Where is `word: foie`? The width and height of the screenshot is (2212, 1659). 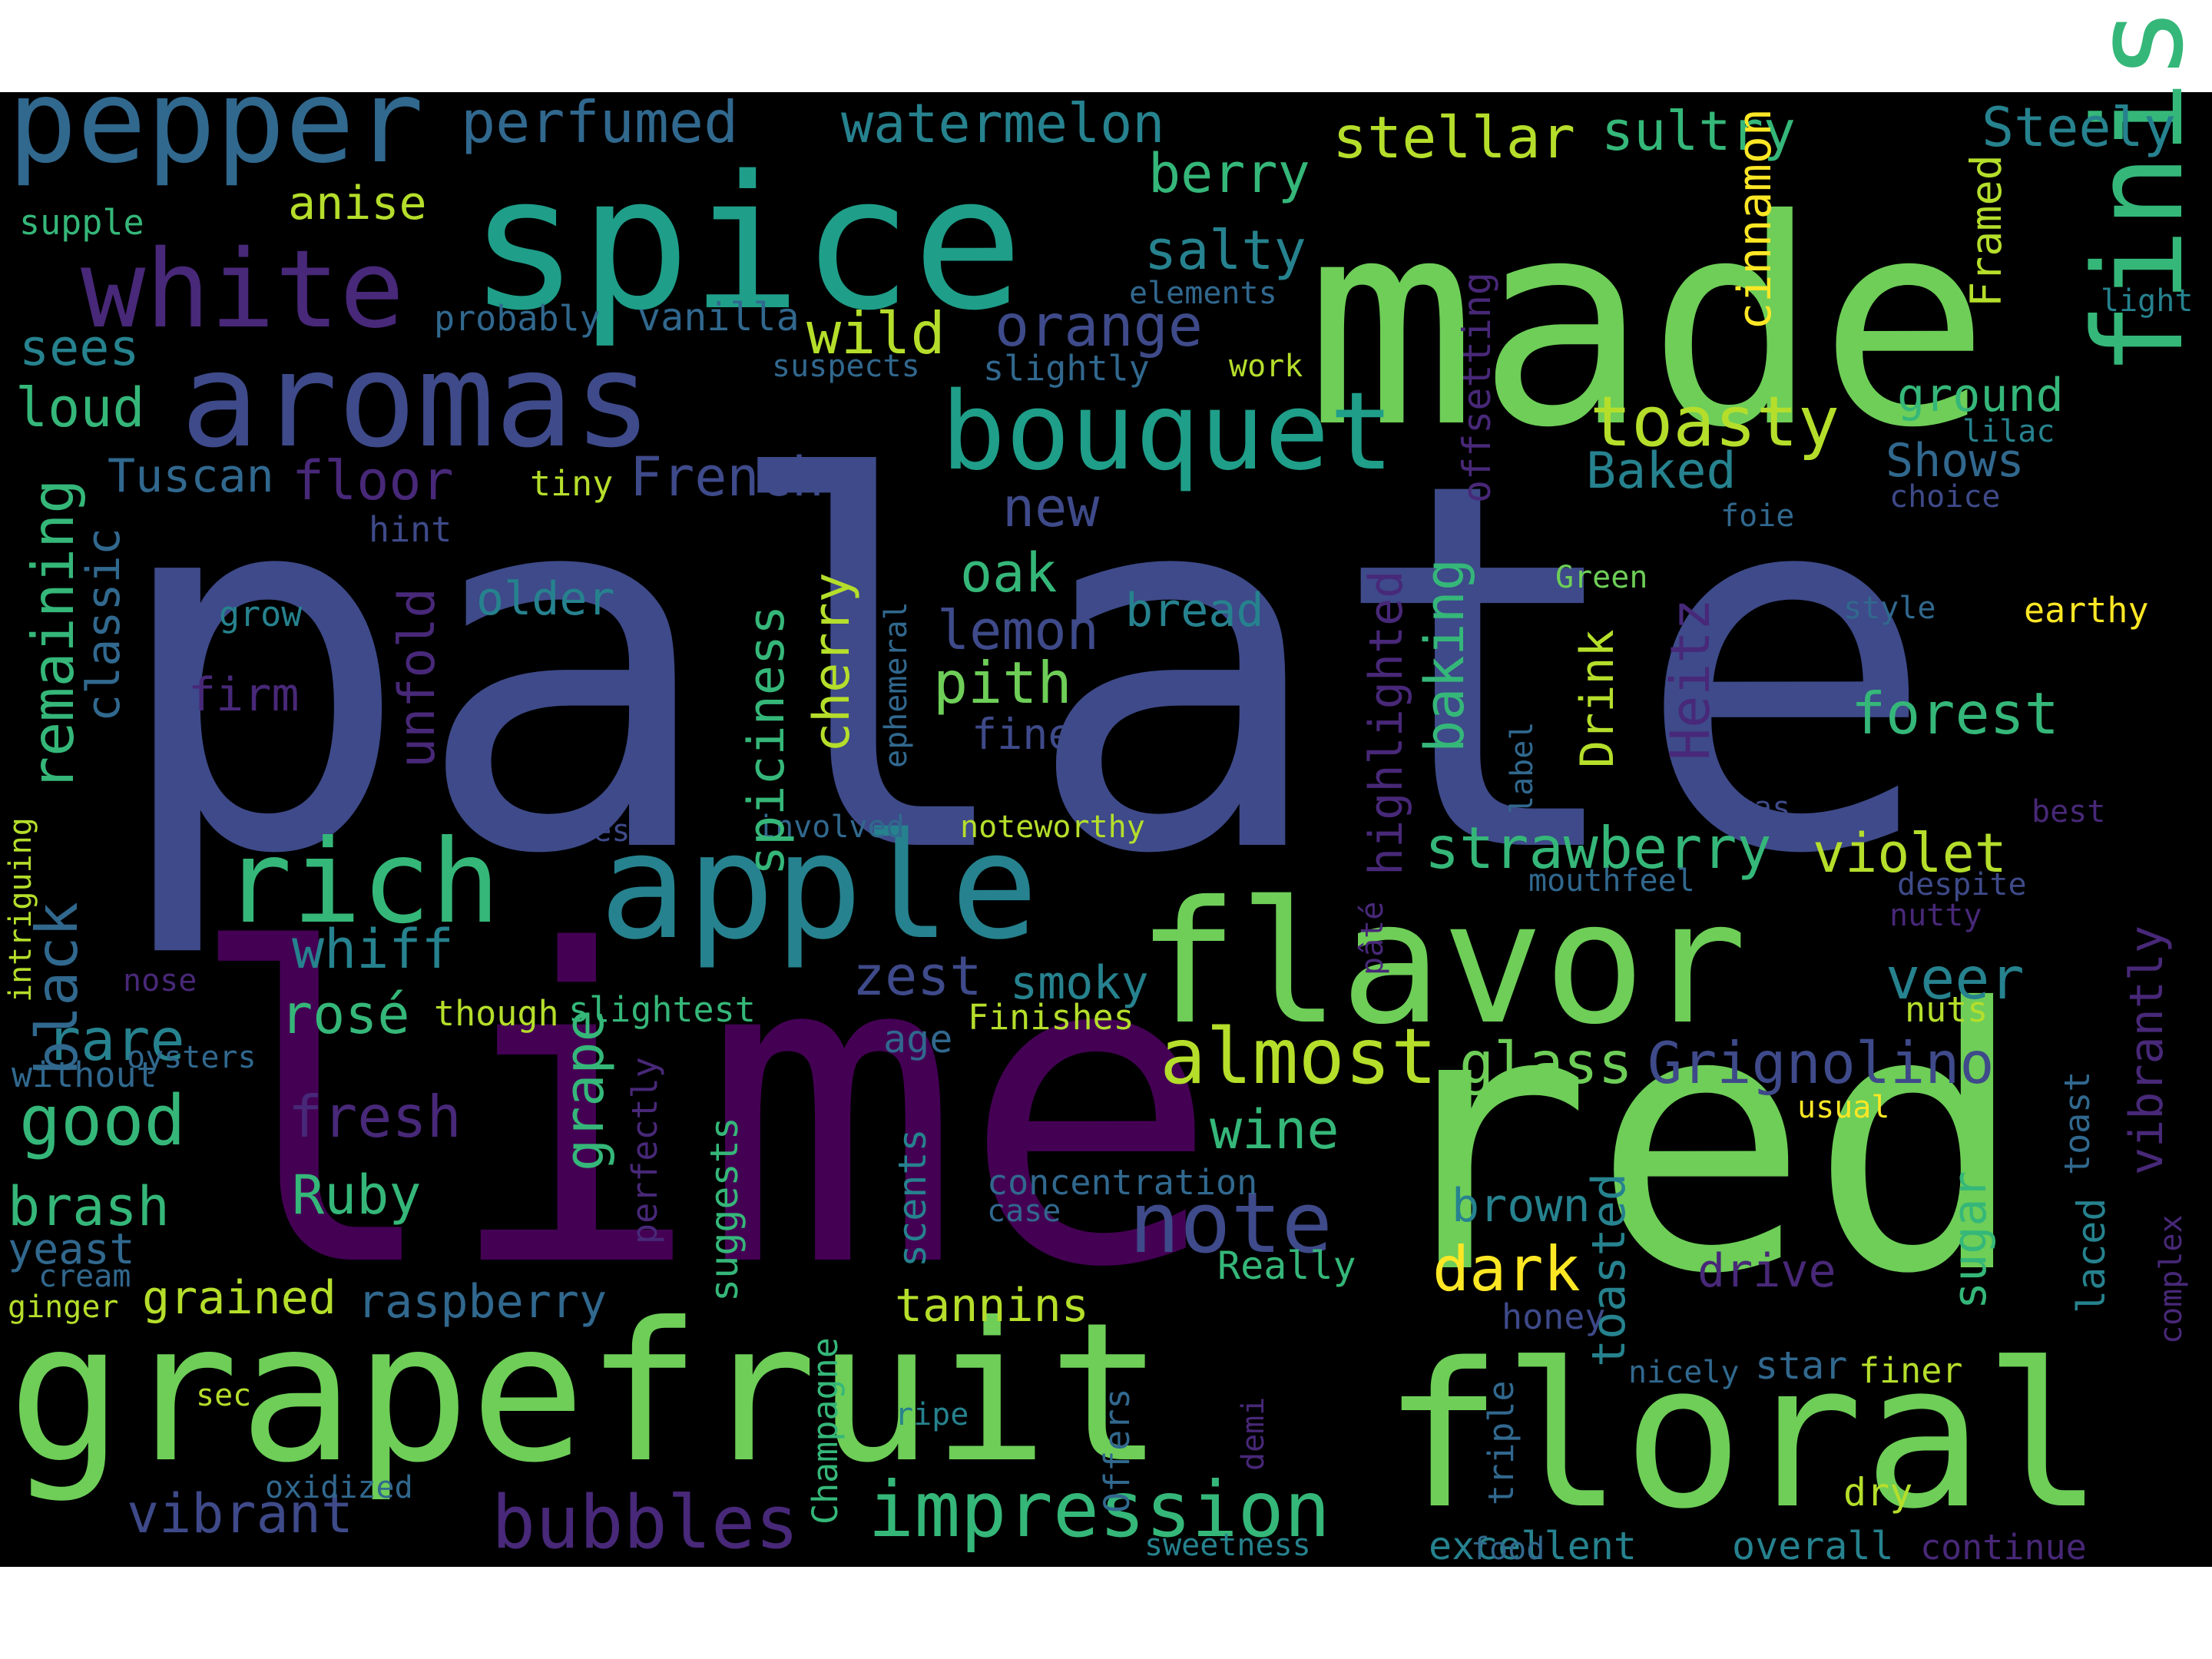 word: foie is located at coordinates (1757, 516).